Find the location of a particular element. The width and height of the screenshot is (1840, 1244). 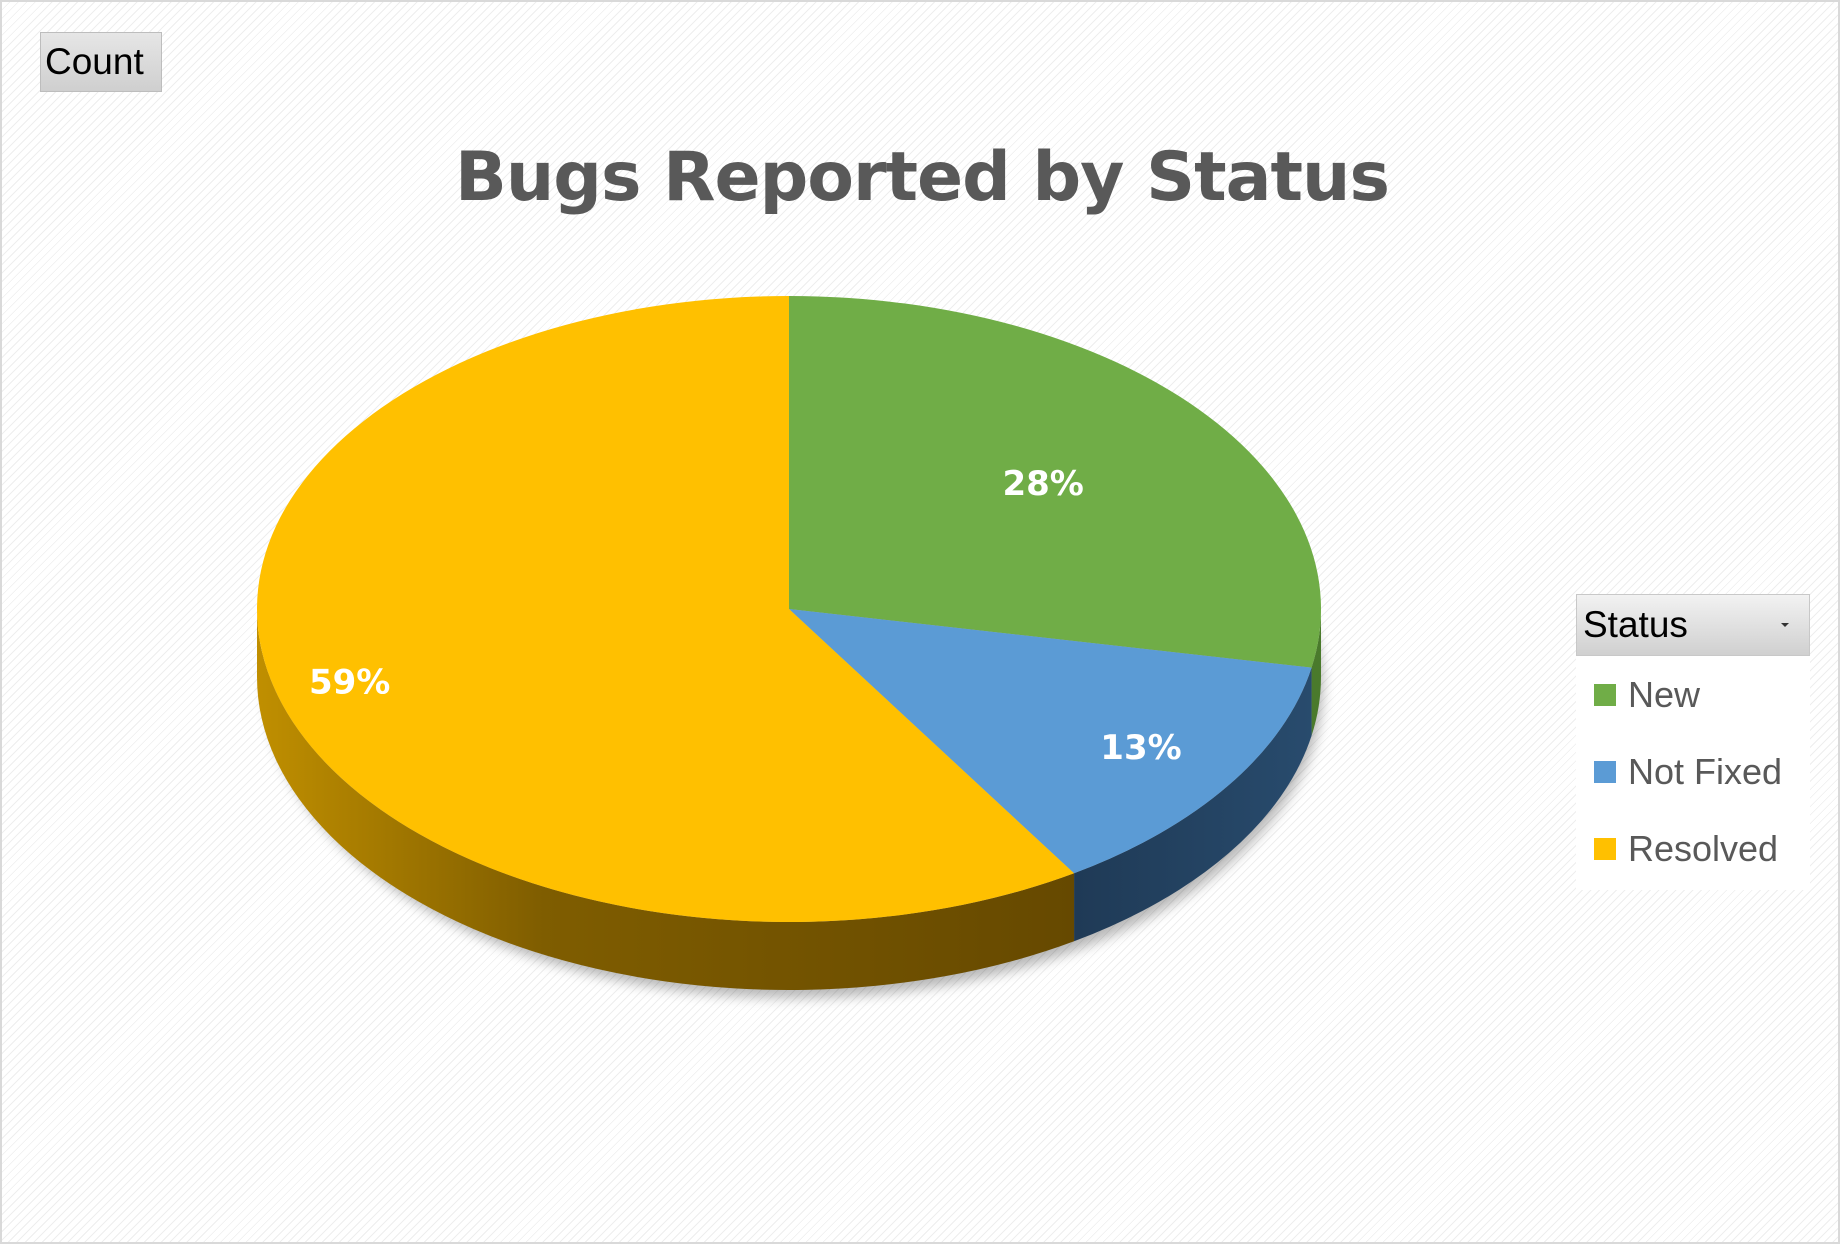

pie-slice-new is located at coordinates (1055, 482).